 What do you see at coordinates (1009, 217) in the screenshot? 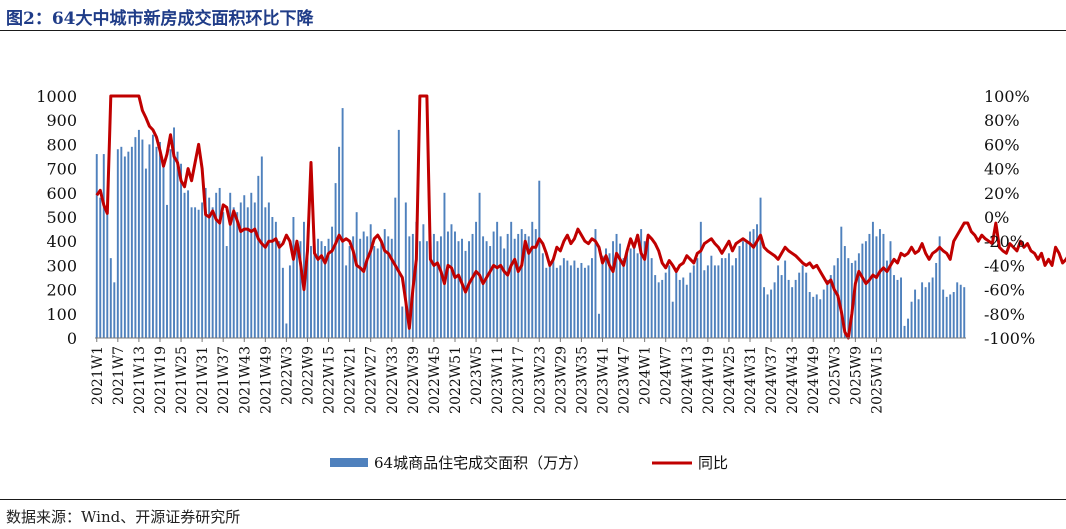
I see `right-axis-ticks: -100% -80% -60% -40% -20% 0% 20% 40% 60% 80% 100%` at bounding box center [1009, 217].